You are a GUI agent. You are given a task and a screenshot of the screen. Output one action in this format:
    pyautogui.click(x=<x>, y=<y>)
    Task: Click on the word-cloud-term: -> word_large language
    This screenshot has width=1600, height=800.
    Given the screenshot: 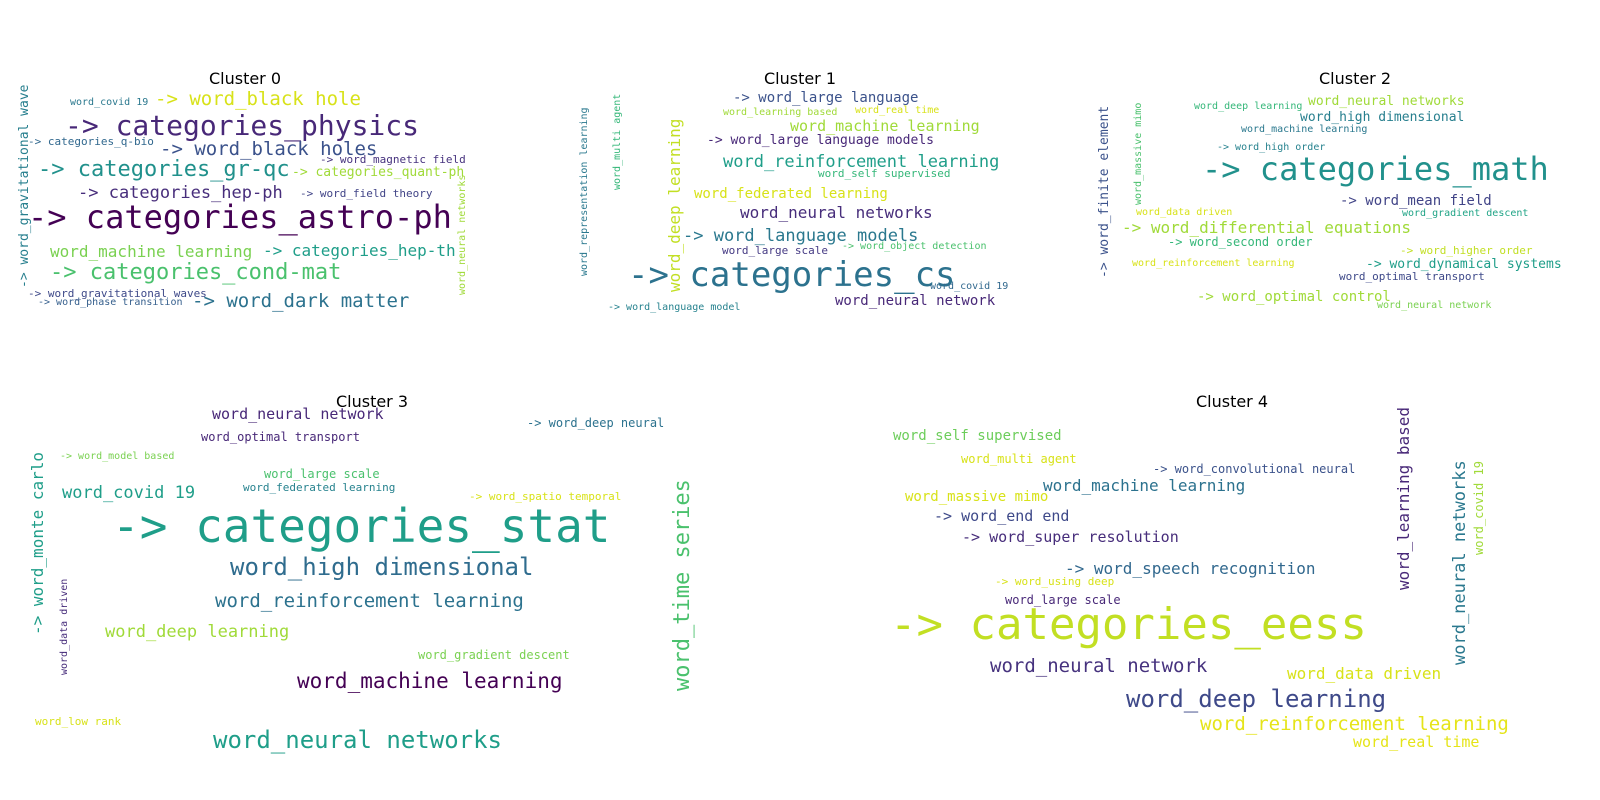 What is the action you would take?
    pyautogui.click(x=826, y=98)
    